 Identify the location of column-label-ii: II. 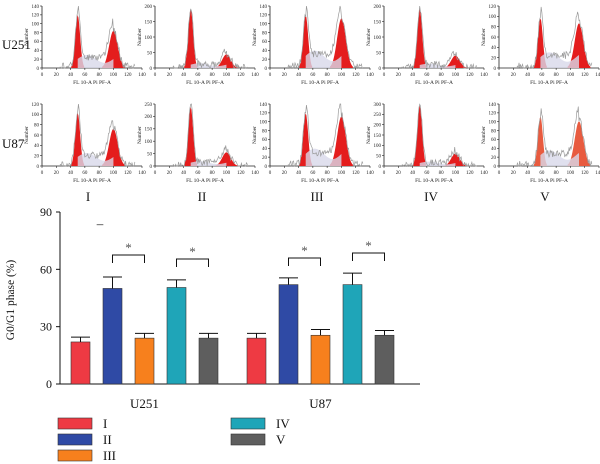
(202, 196).